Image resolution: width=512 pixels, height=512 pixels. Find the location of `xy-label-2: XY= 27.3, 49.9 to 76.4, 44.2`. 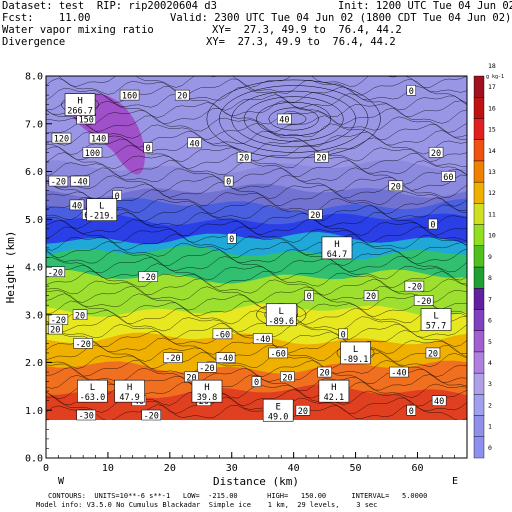

xy-label-2: XY= 27.3, 49.9 to 76.4, 44.2 is located at coordinates (301, 42).